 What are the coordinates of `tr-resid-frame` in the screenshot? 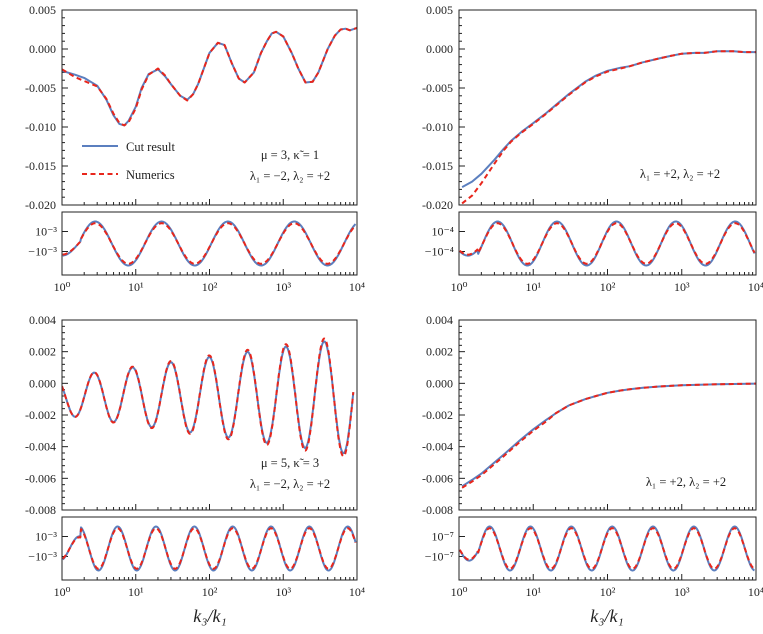 It's located at (607, 243).